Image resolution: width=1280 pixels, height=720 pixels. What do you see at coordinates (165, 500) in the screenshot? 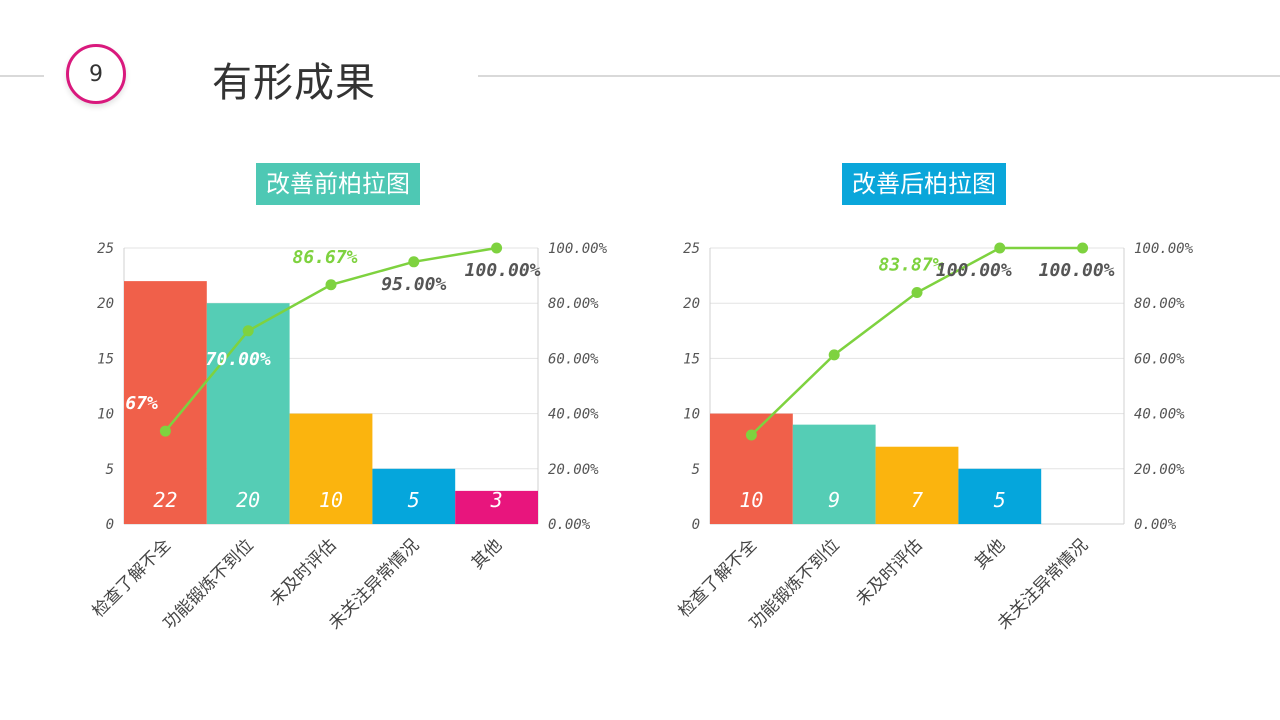
I see `bar-value-label: 22` at bounding box center [165, 500].